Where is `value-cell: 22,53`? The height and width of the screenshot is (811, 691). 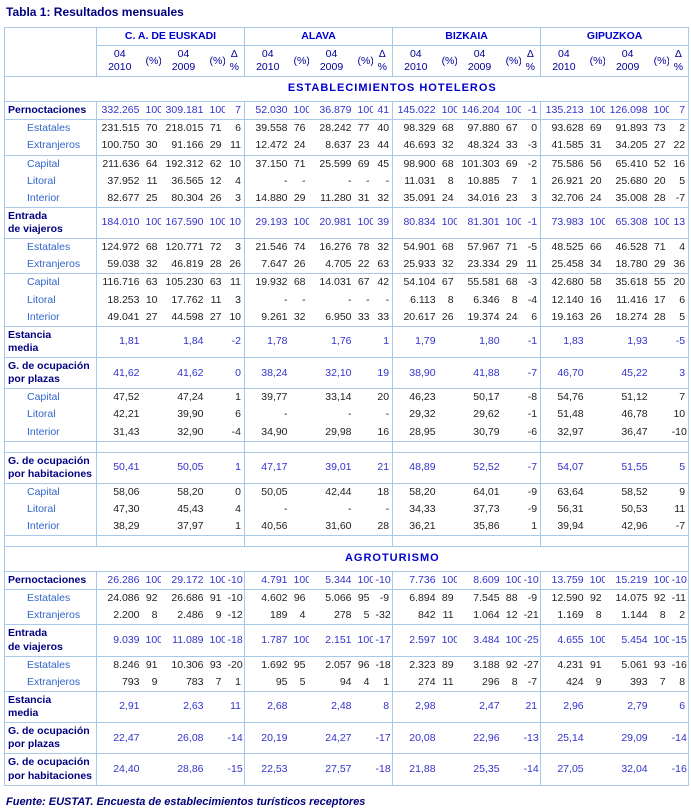 value-cell: 22,53 is located at coordinates (267, 769).